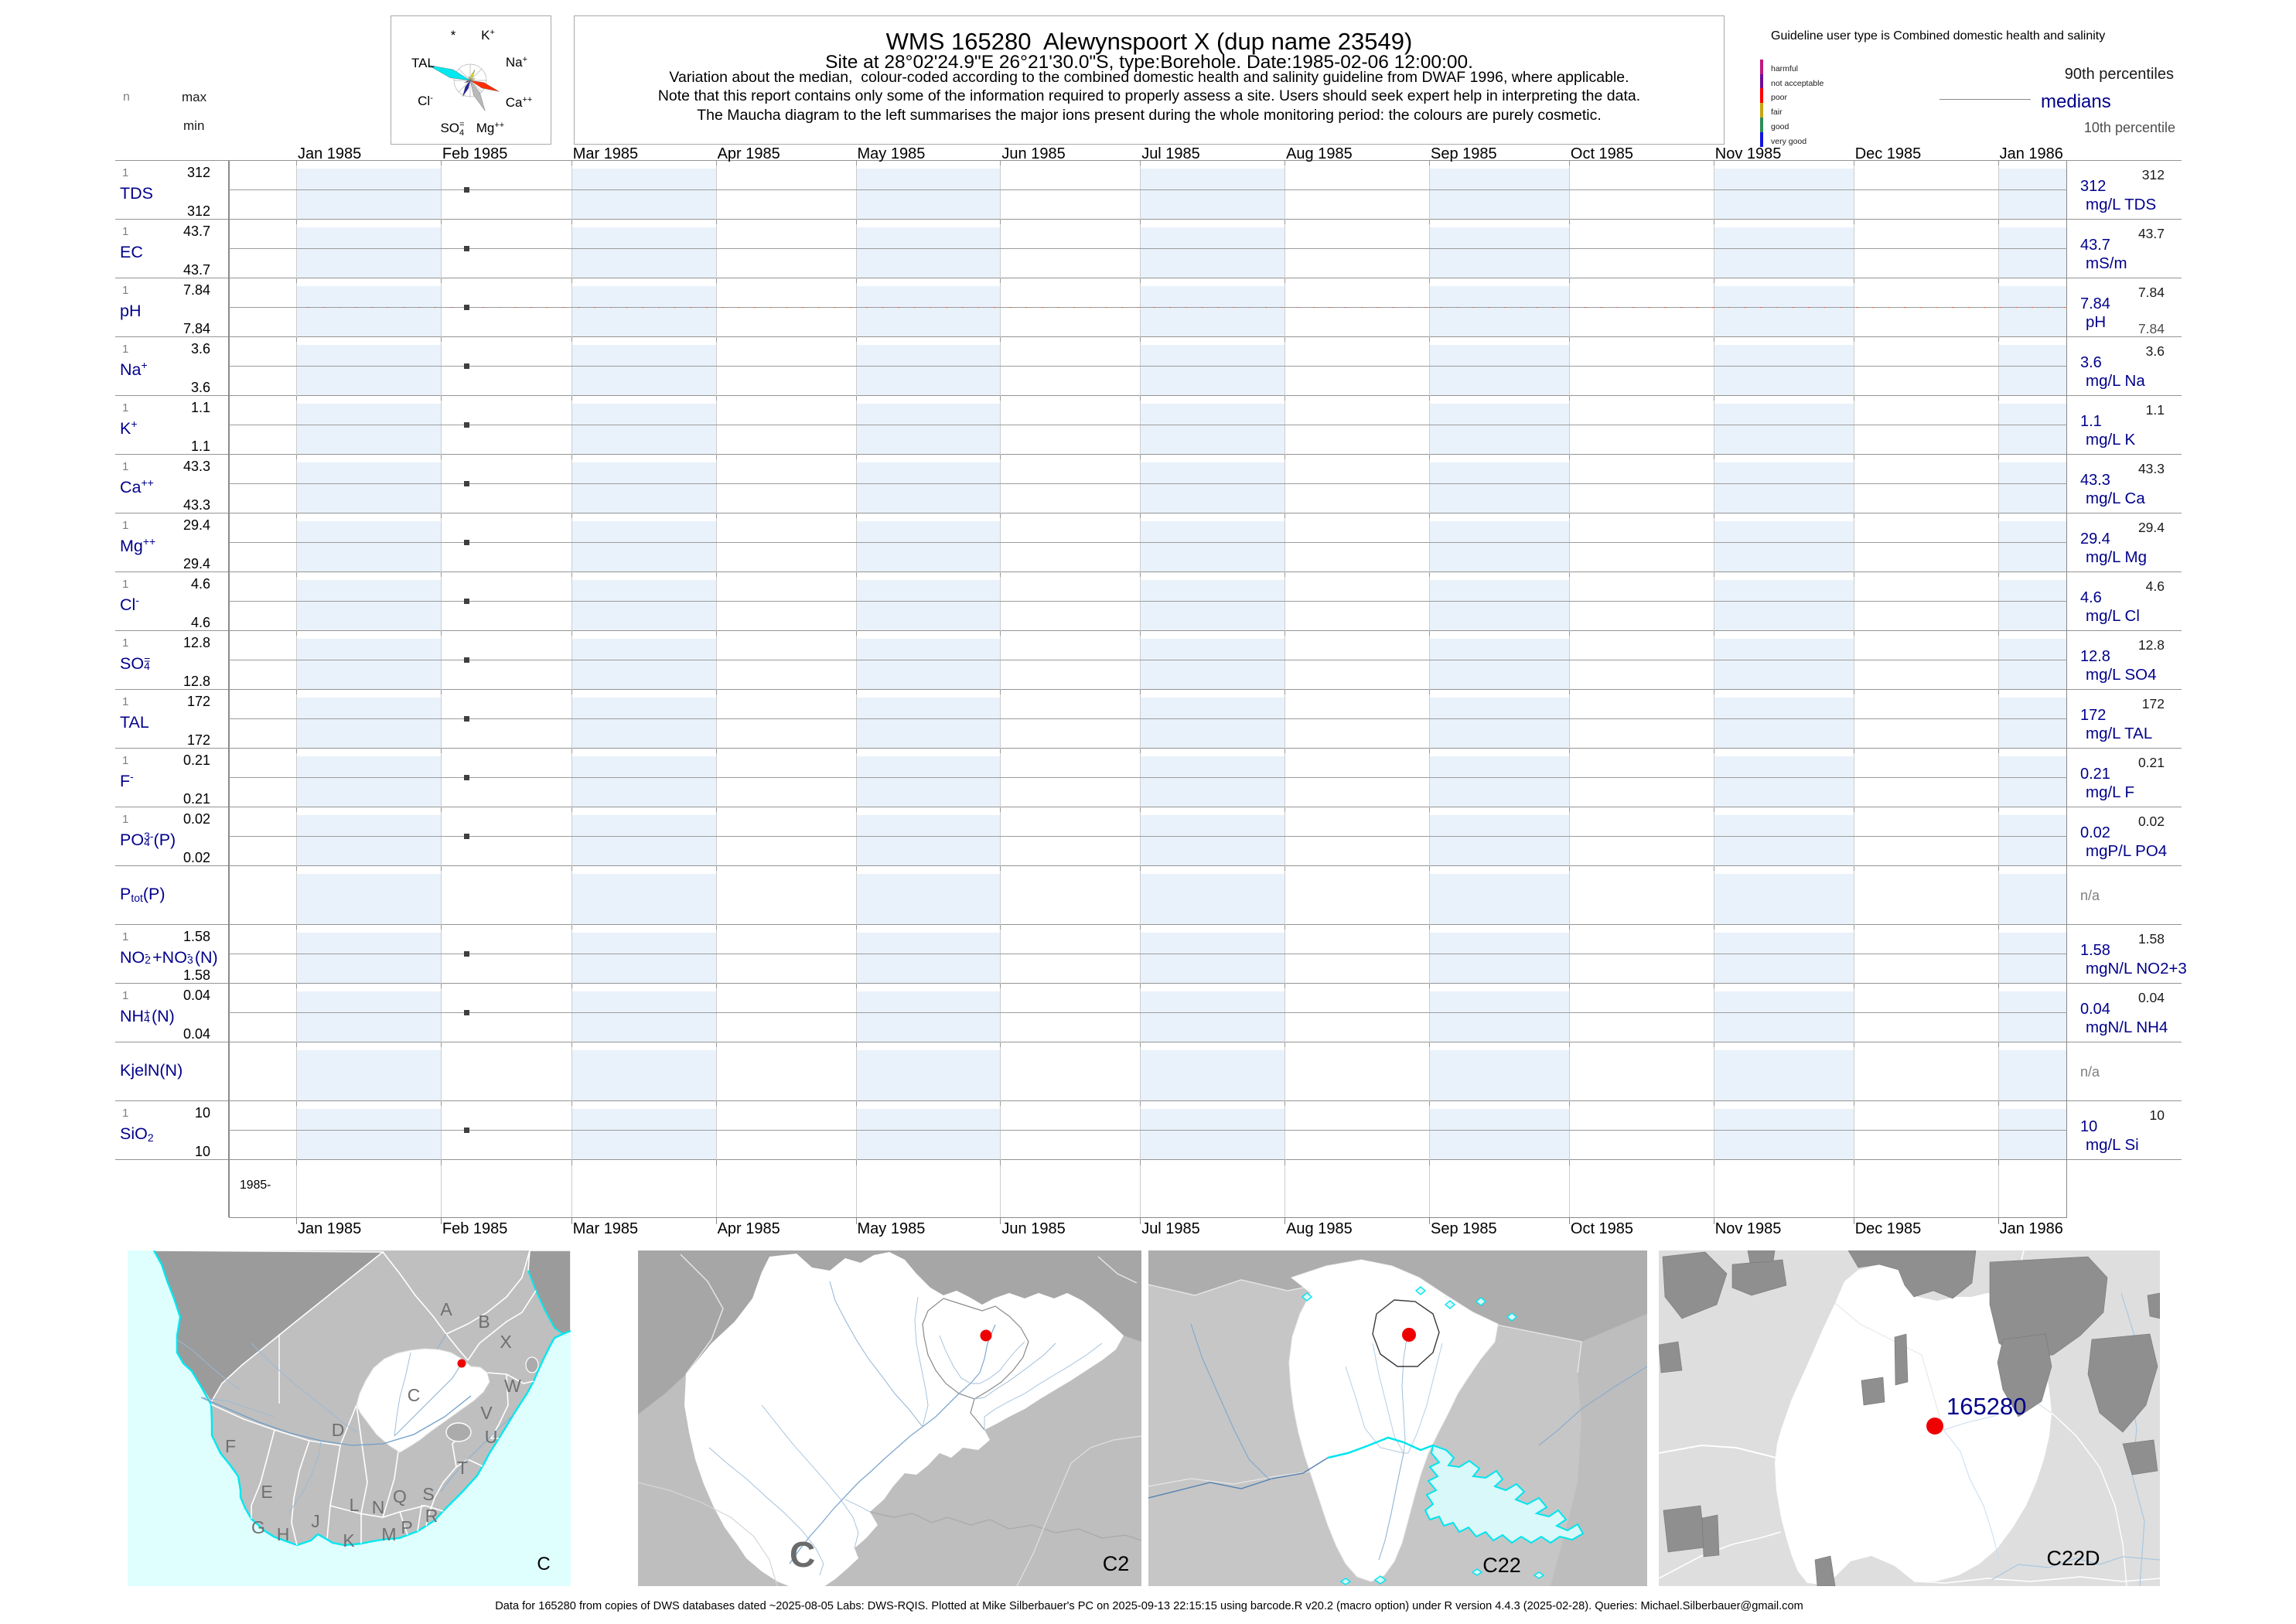 The height and width of the screenshot is (1624, 2296). I want to click on svg-text: P, so click(406, 1527).